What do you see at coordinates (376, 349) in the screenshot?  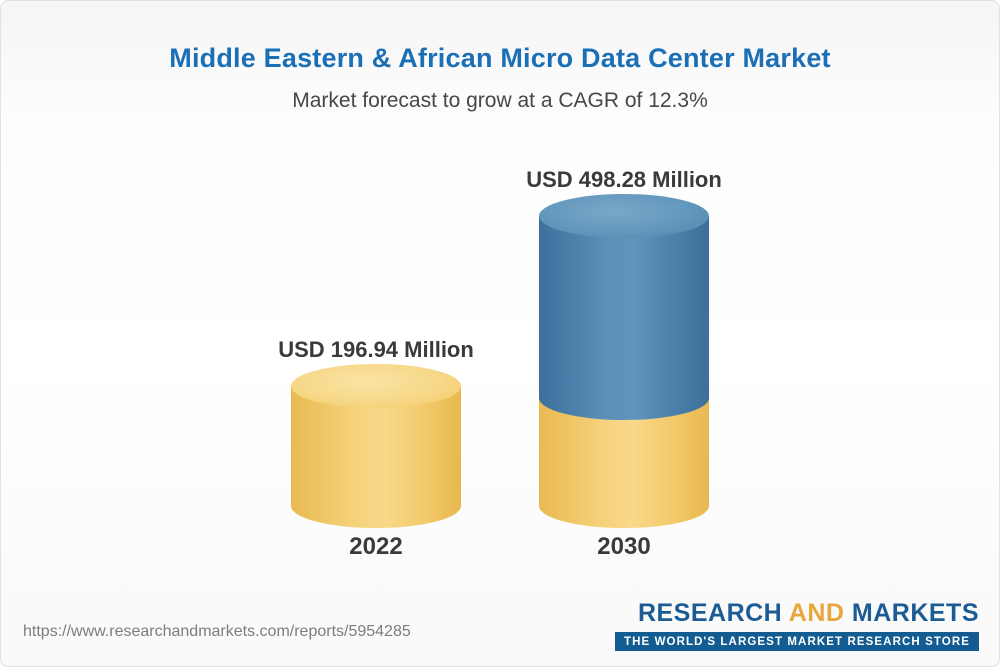 I see `value-label-2022: USD 196.94 Million` at bounding box center [376, 349].